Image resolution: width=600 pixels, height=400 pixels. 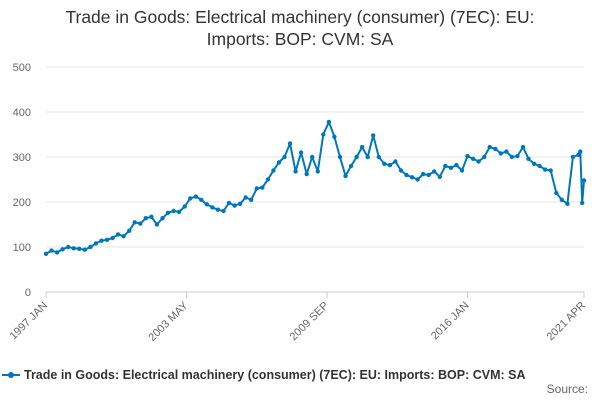 What do you see at coordinates (300, 39) in the screenshot?
I see `chart-title-line-2: Imports: BOP: CVM: SA` at bounding box center [300, 39].